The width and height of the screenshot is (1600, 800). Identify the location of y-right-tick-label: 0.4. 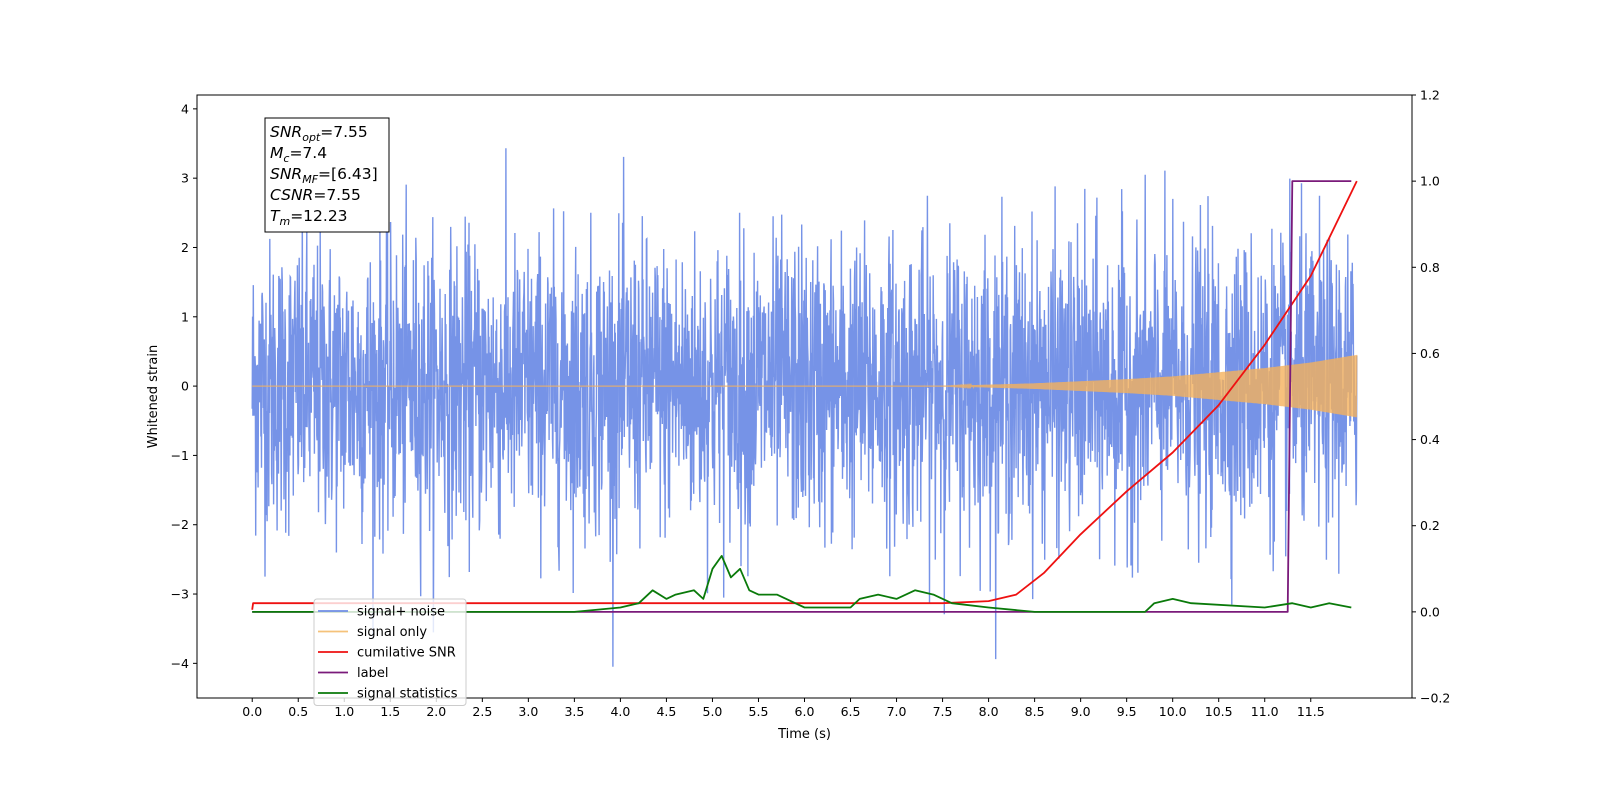
(1430, 439).